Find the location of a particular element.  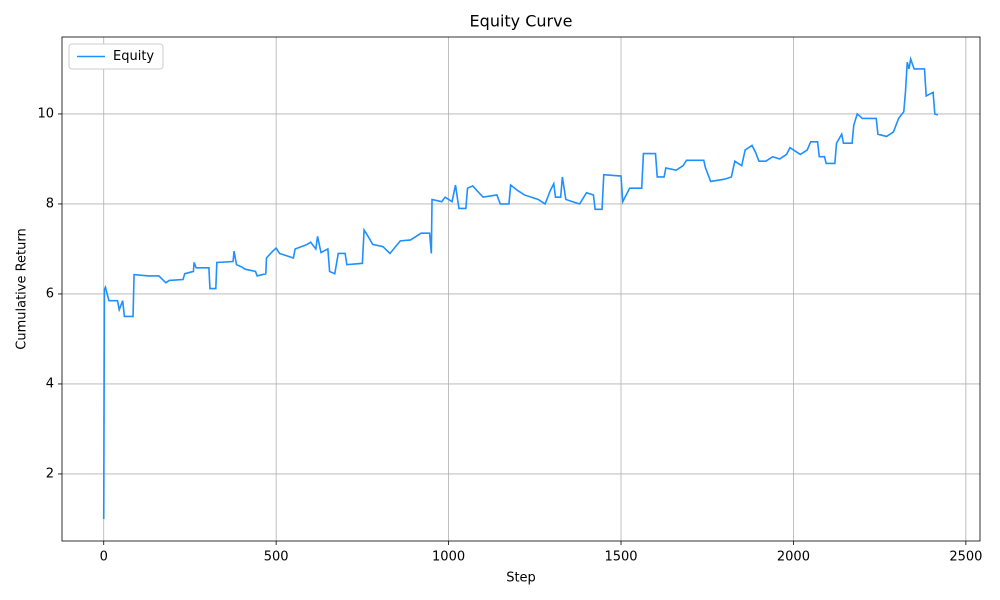

legend-box is located at coordinates (116, 56).